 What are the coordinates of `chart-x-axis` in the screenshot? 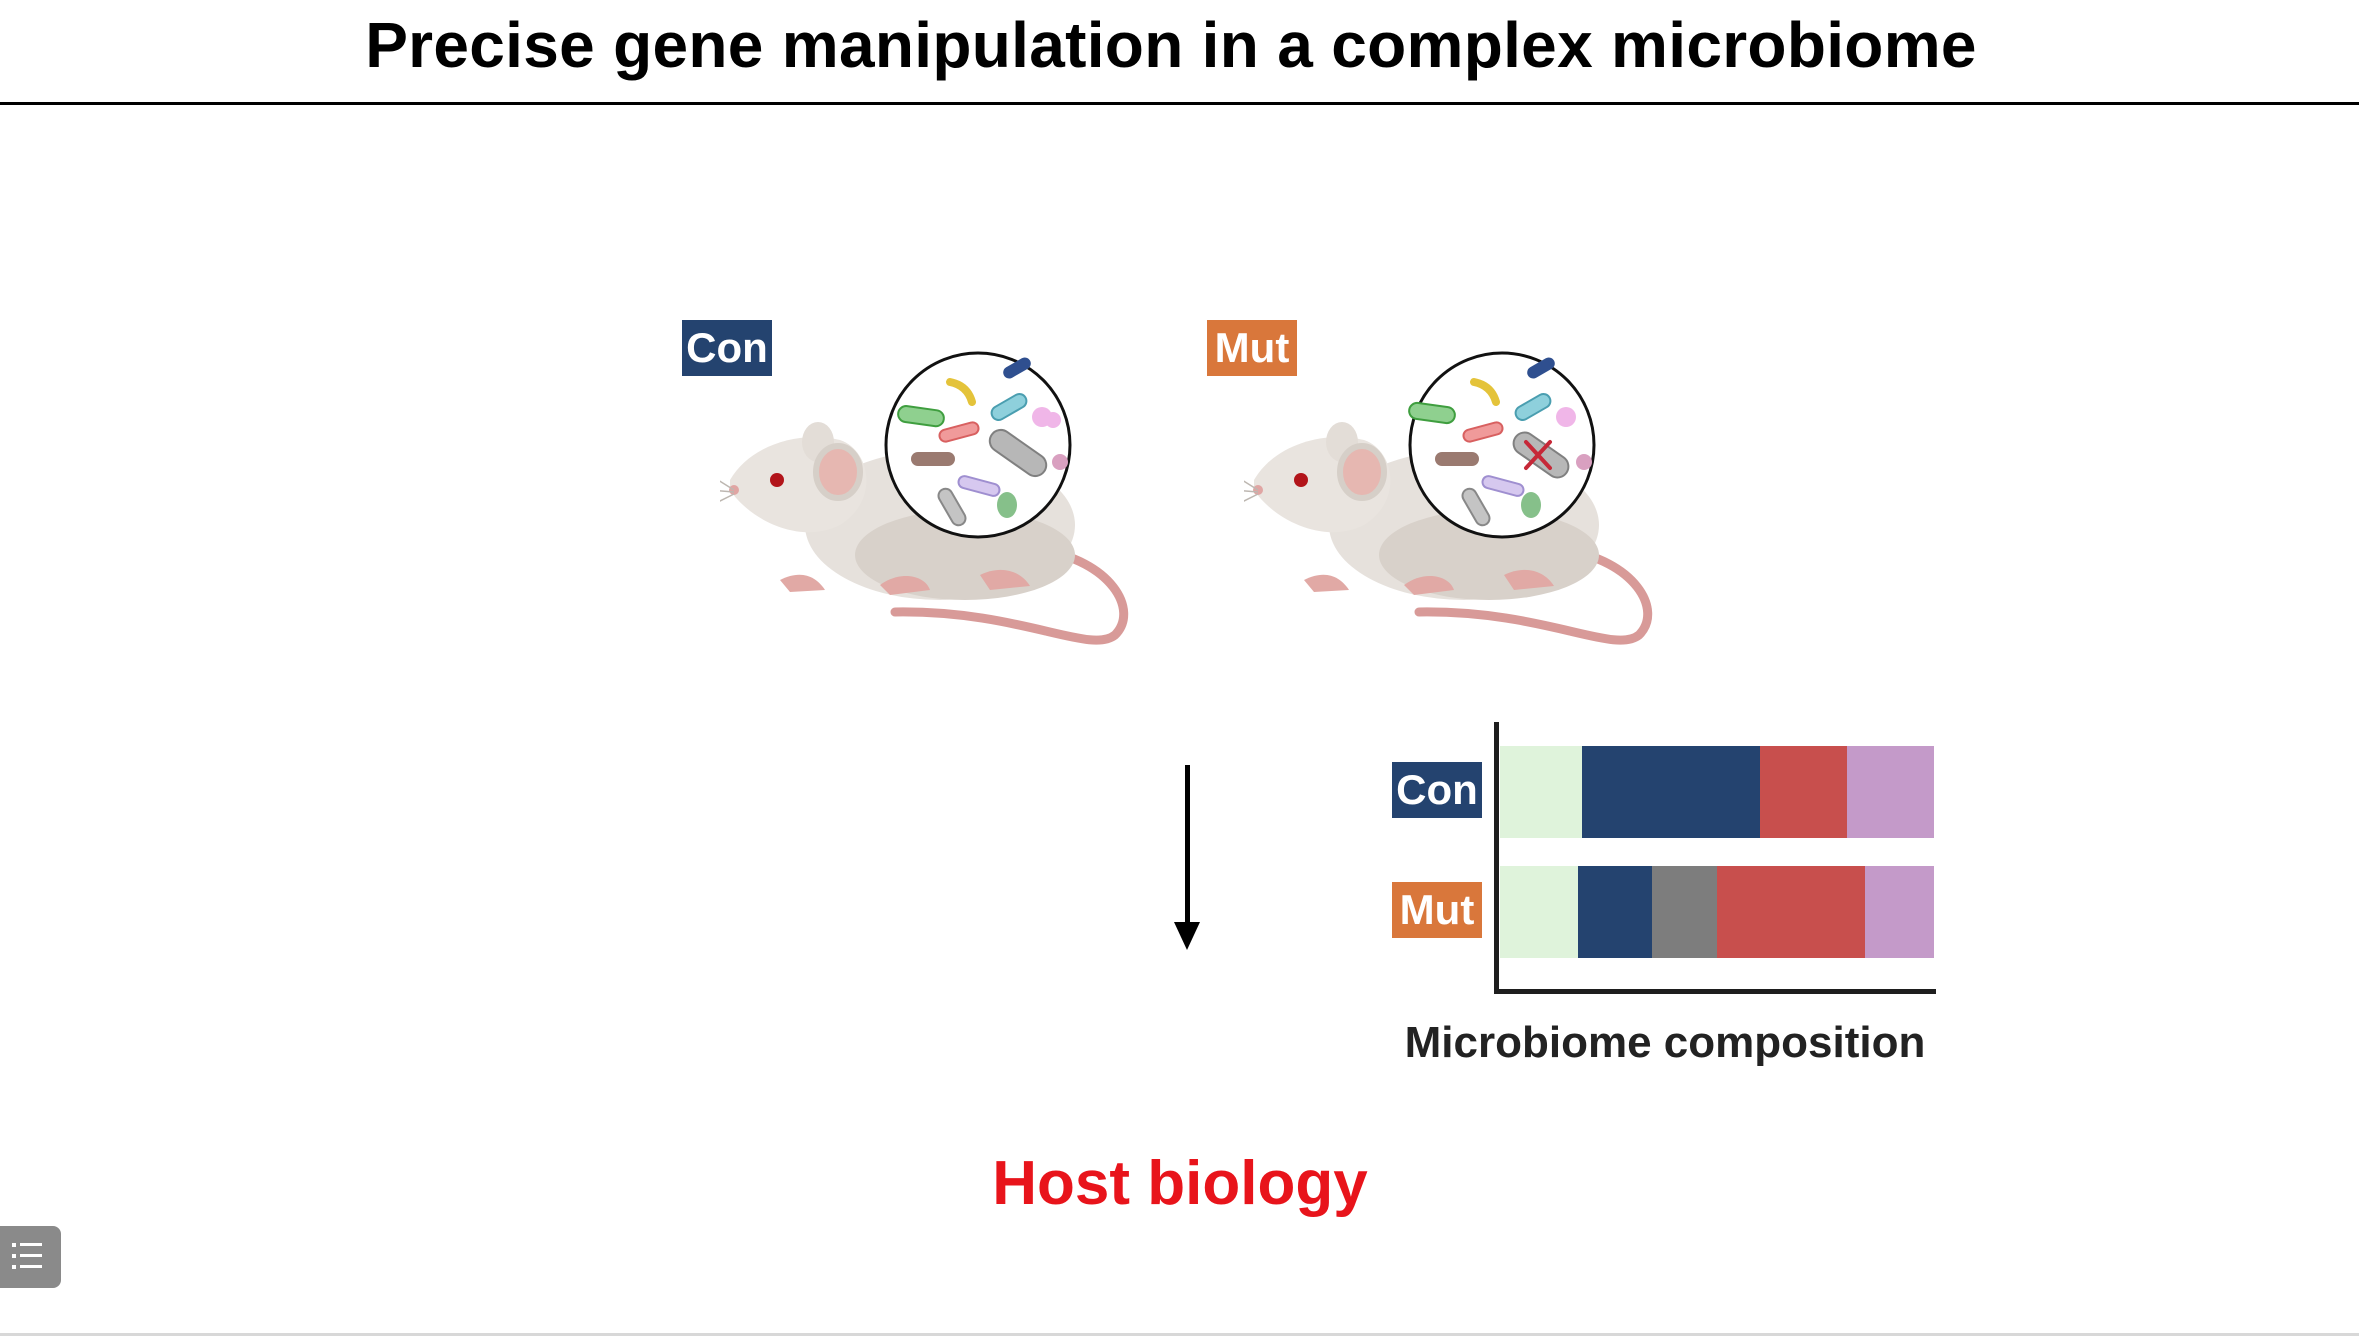 It's located at (1715, 991).